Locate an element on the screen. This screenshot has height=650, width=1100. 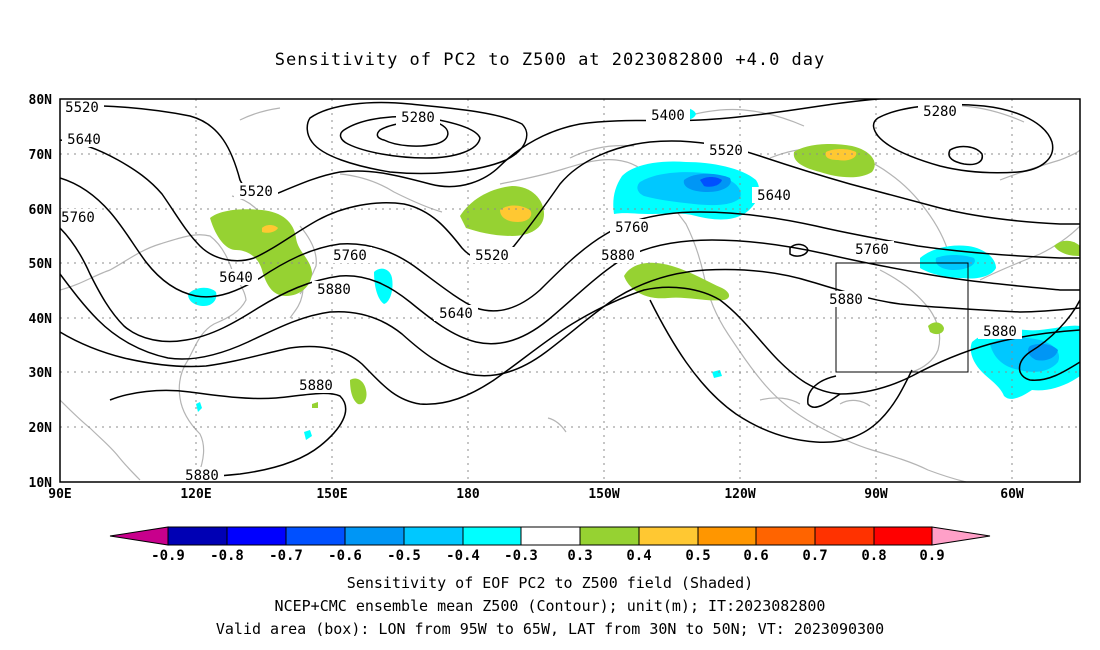
colorbar is located at coordinates (550, 536).